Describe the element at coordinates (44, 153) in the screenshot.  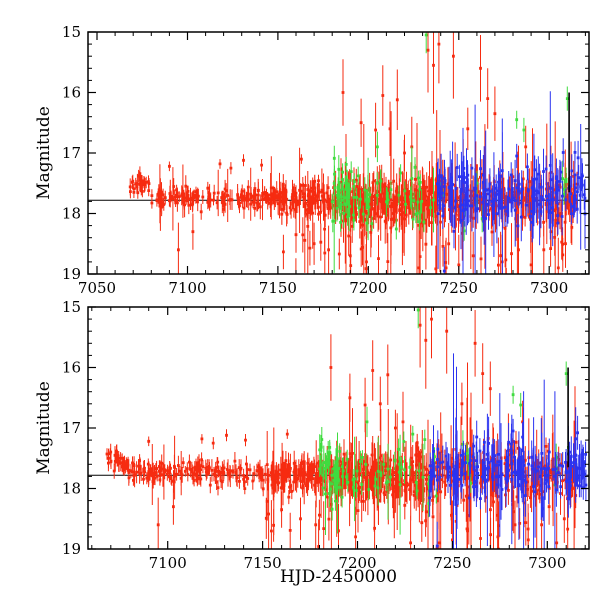
I see `y-axis-label-top: Magnitude` at that location.